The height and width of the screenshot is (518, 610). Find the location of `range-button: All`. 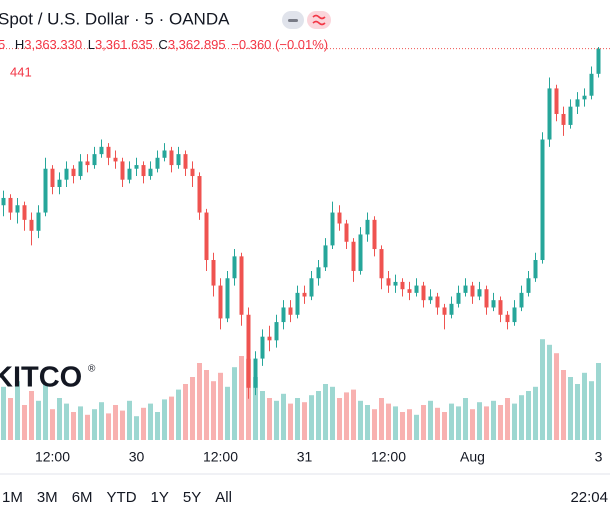

range-button: All is located at coordinates (223, 497).